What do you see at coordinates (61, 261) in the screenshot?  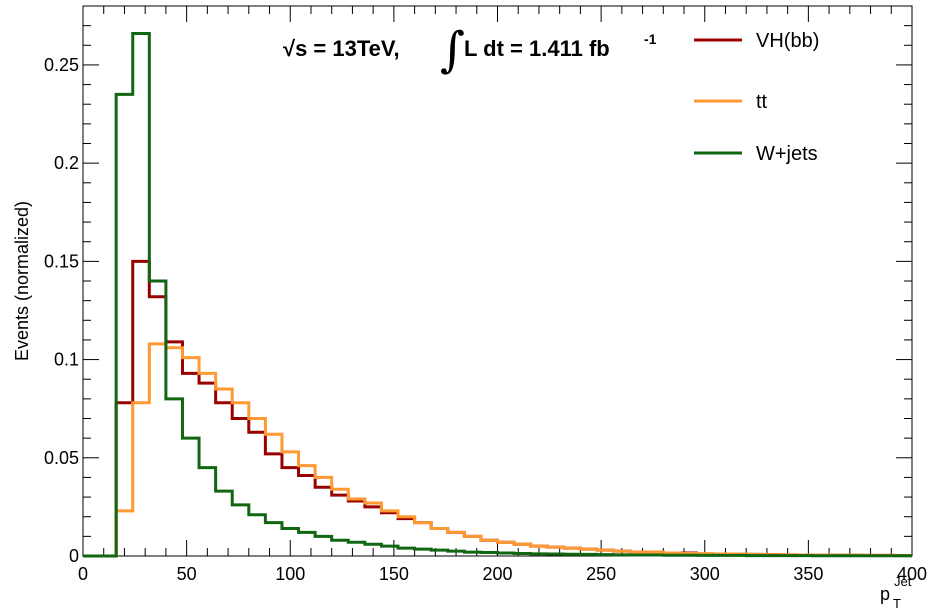 I see `y-tick-label: 0.15` at bounding box center [61, 261].